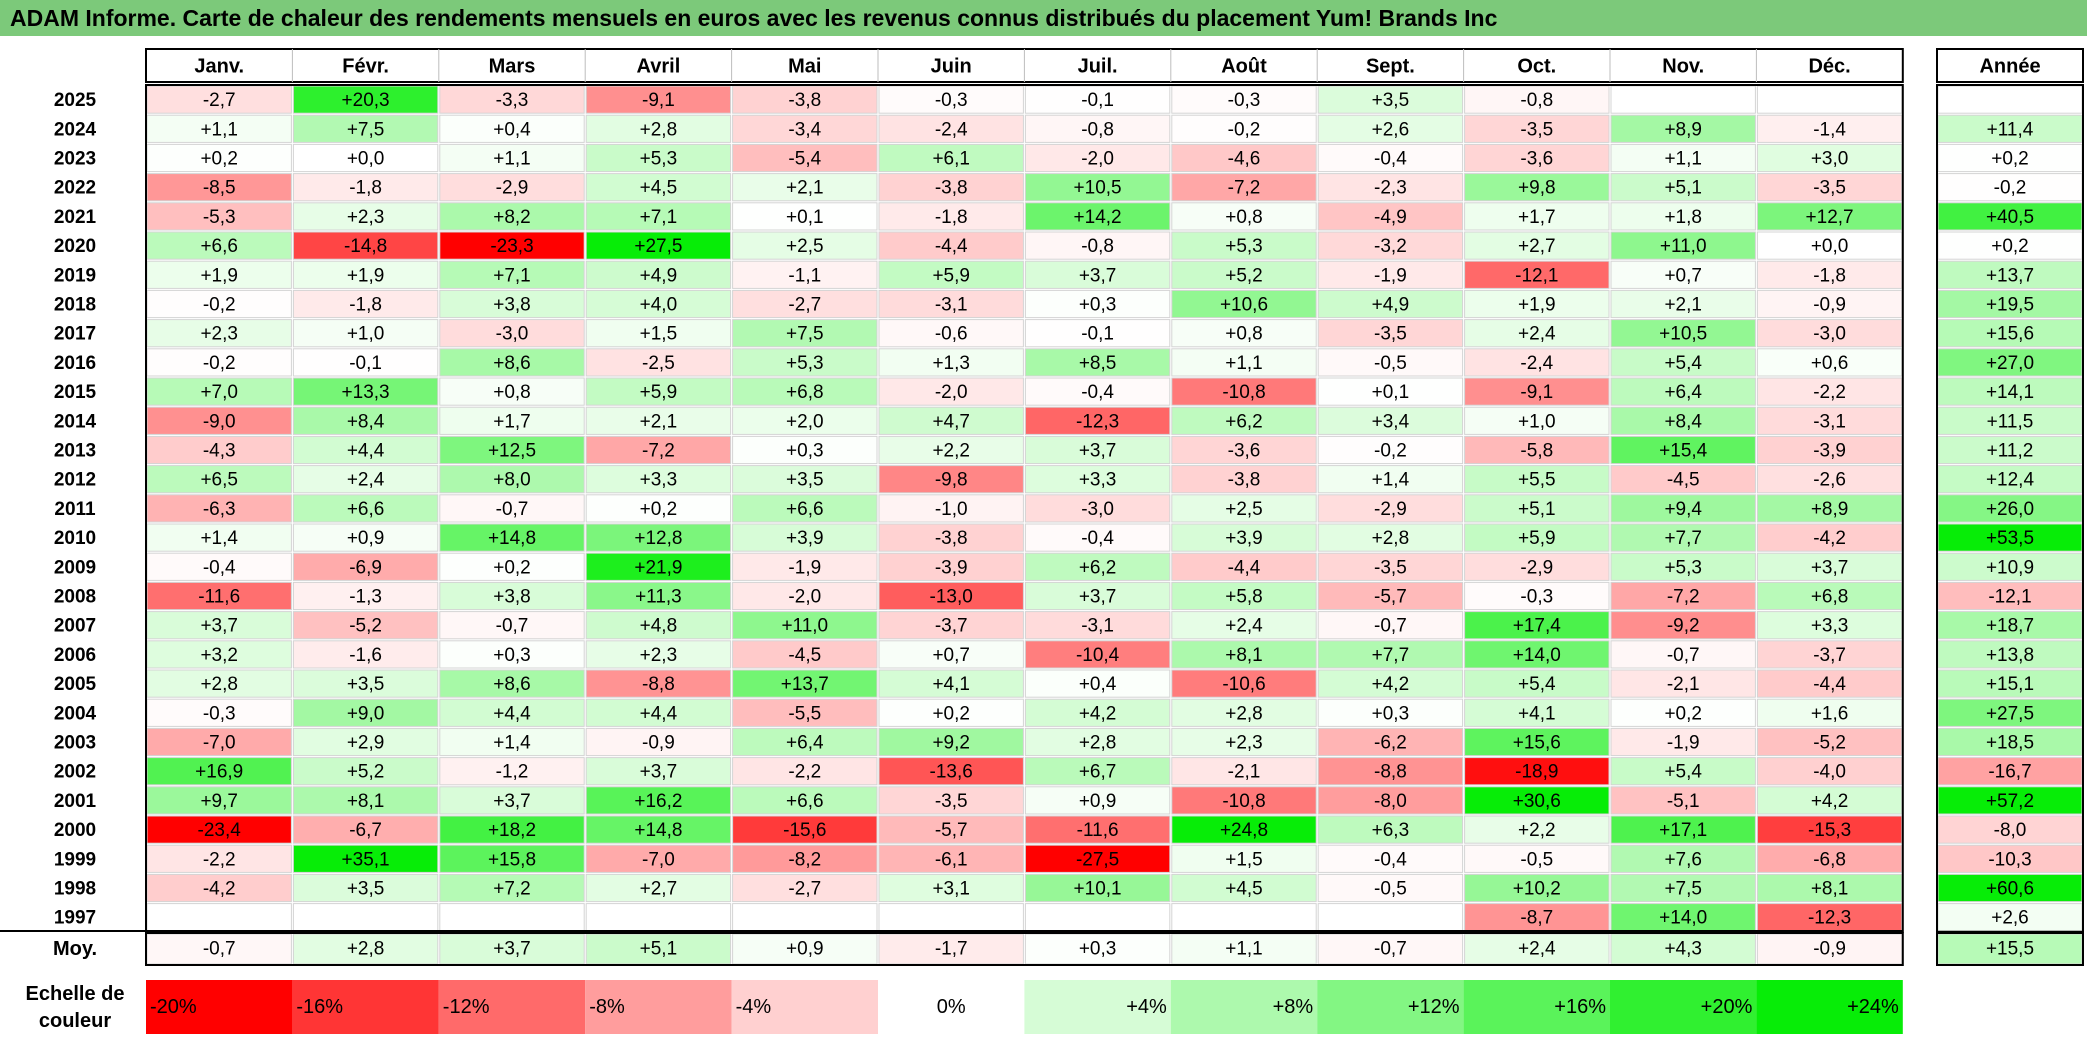 The image size is (2087, 1037). What do you see at coordinates (659, 480) in the screenshot?
I see `cell-value: +3,3` at bounding box center [659, 480].